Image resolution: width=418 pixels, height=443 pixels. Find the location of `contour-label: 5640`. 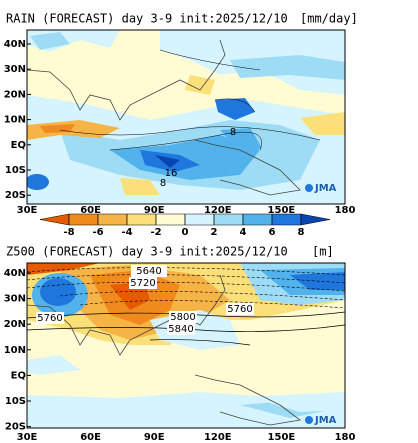

contour-label: 5640 is located at coordinates (148, 271).